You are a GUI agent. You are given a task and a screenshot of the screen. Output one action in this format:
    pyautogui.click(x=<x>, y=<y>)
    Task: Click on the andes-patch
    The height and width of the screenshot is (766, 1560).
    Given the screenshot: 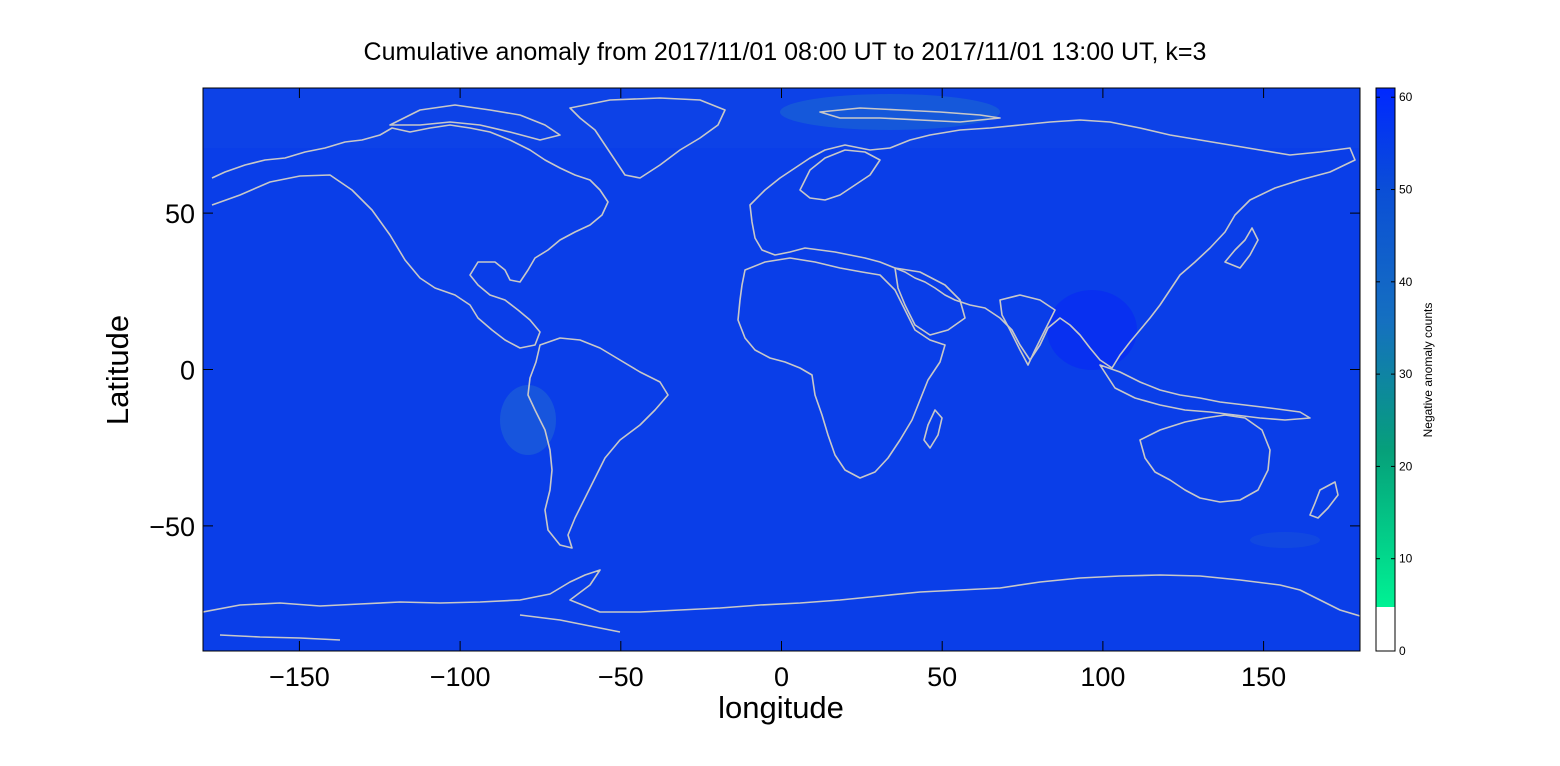 What is the action you would take?
    pyautogui.click(x=528, y=420)
    